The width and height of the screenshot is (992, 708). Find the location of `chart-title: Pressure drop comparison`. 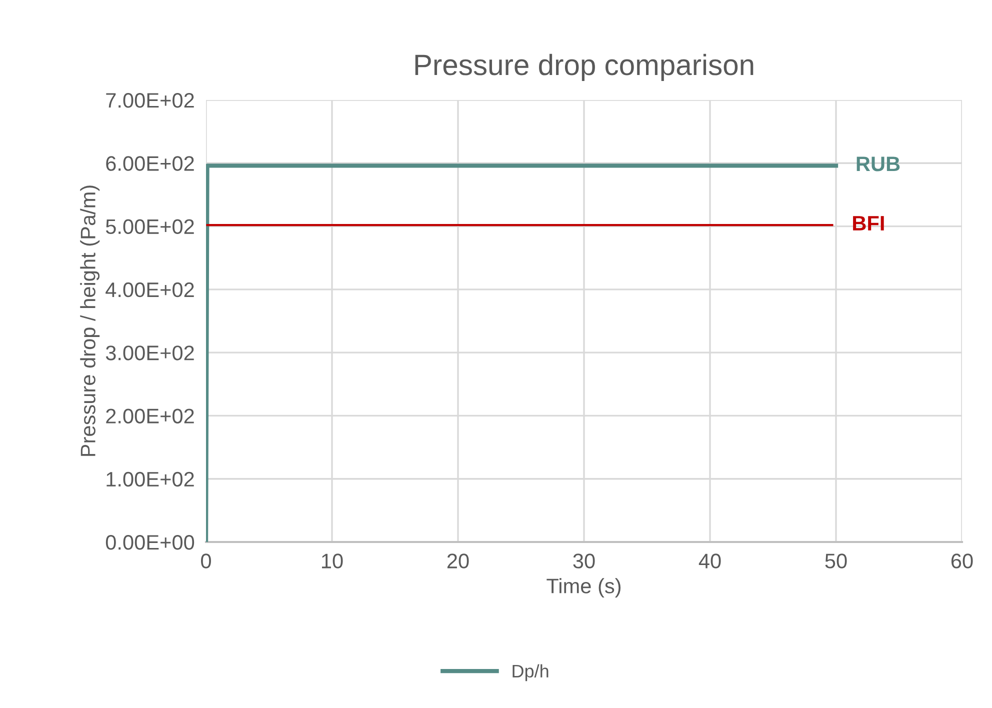

chart-title: Pressure drop comparison is located at coordinates (584, 68).